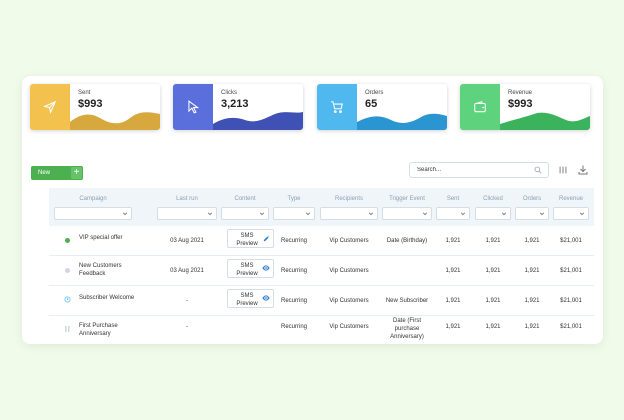 Image resolution: width=624 pixels, height=420 pixels. I want to click on column-header-sent: Sent, so click(453, 199).